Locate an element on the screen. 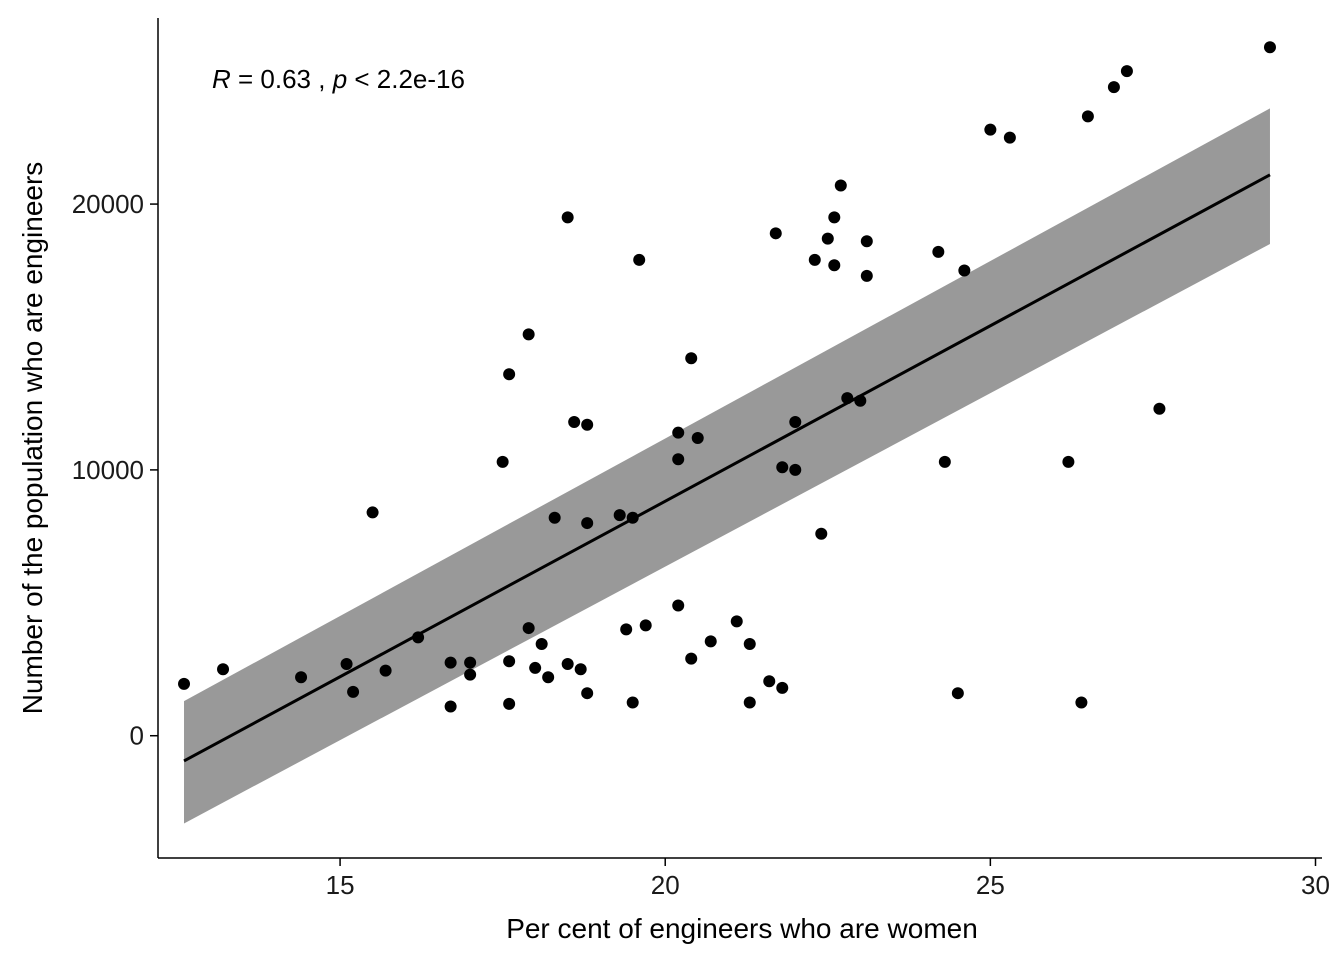  p-text: < 2.2e-16 is located at coordinates (406, 79).